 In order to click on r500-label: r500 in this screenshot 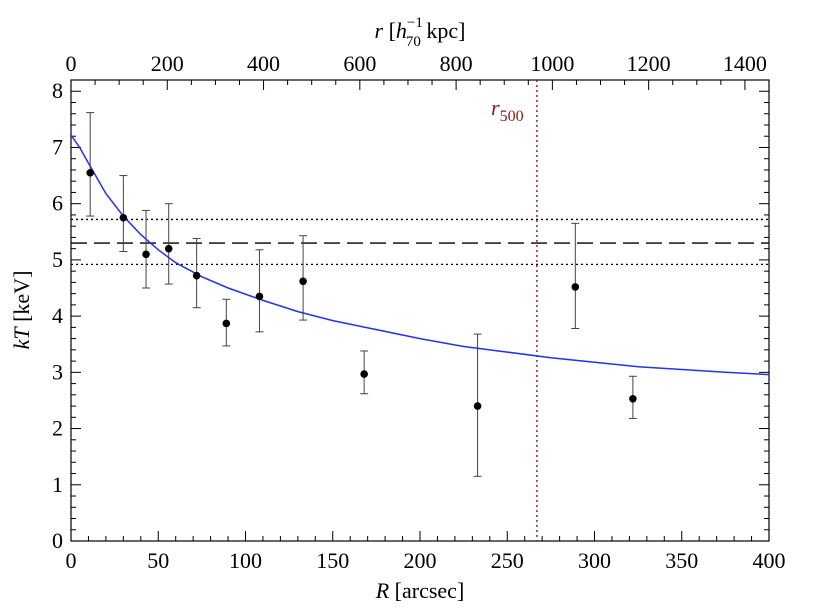, I will do `click(507, 110)`.